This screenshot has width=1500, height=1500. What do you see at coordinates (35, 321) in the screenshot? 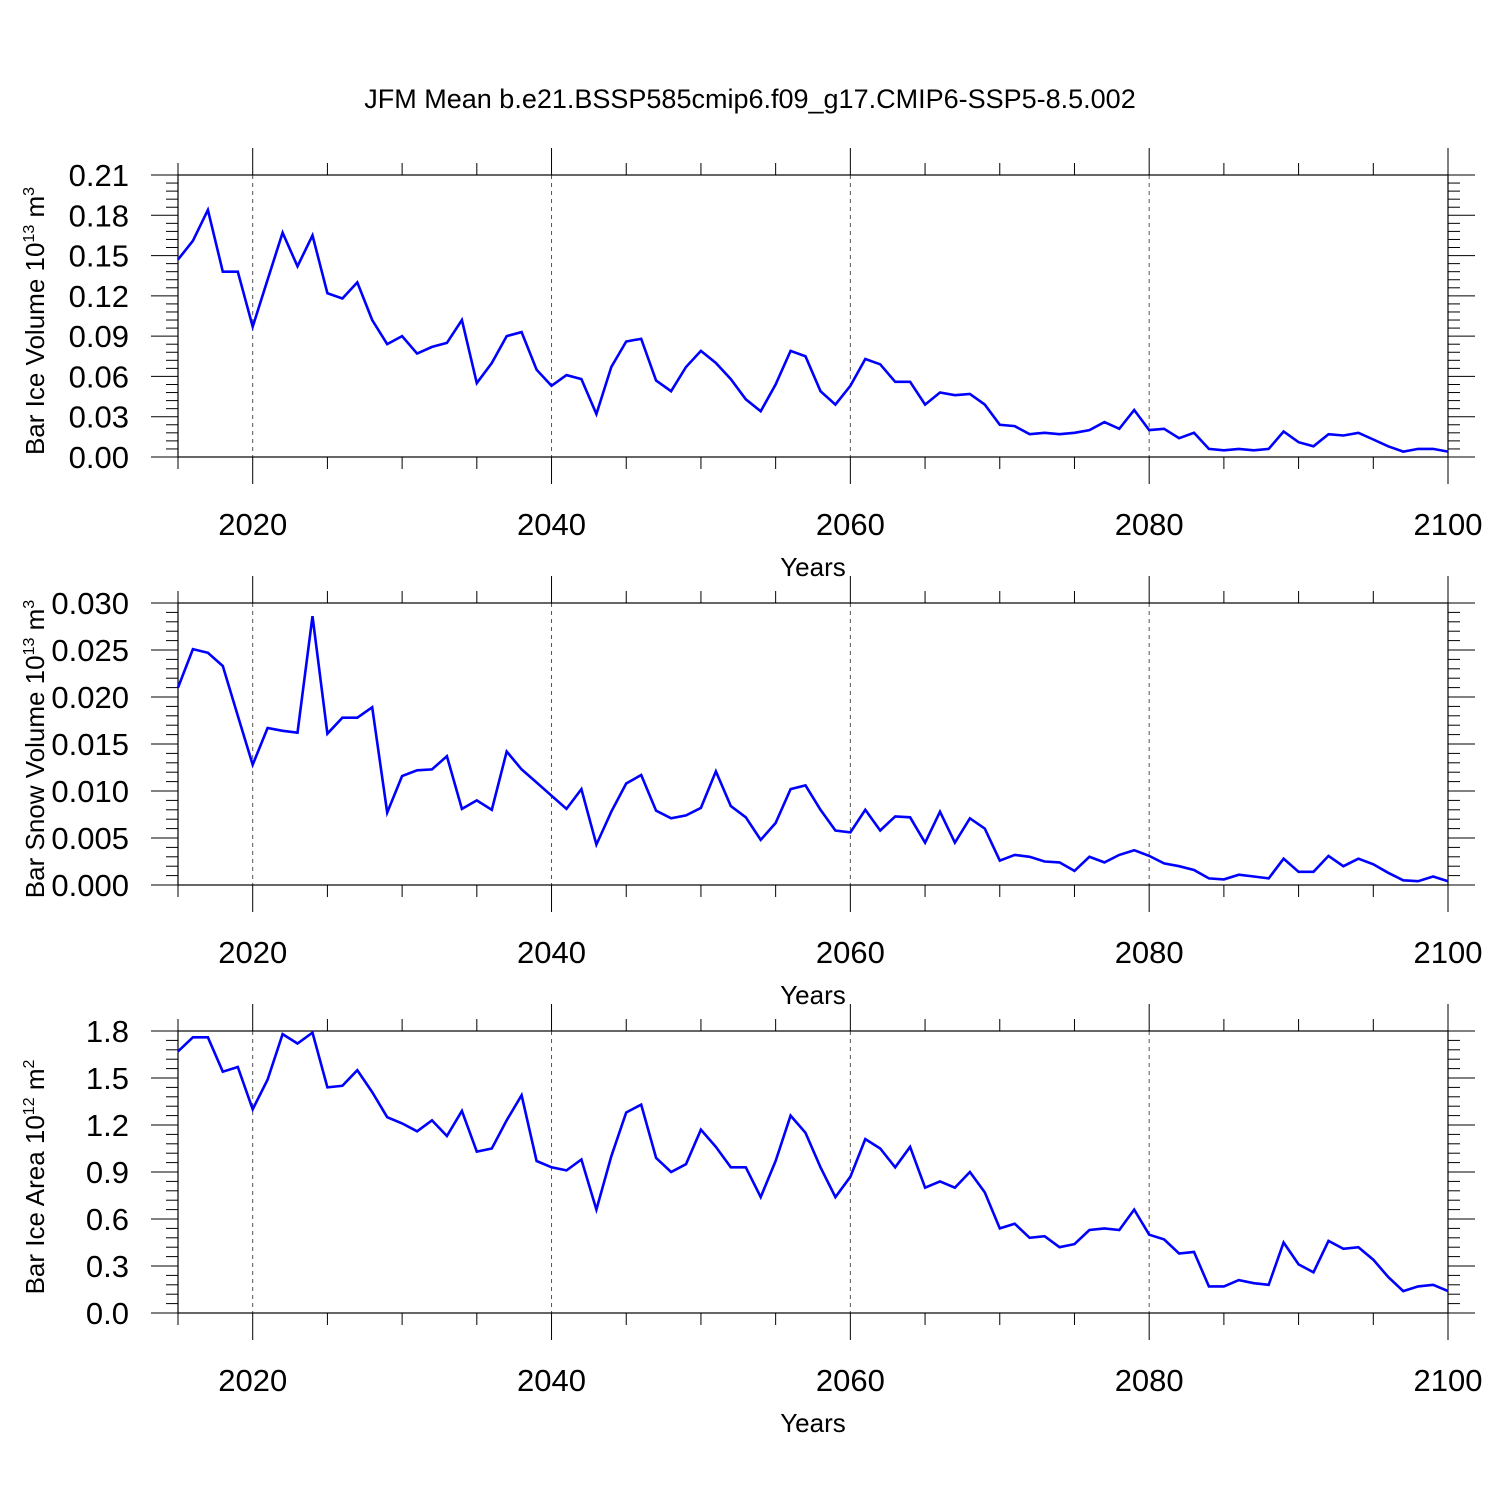
I see `y-axis-label: Bar Ice Volume 1013 m3` at bounding box center [35, 321].